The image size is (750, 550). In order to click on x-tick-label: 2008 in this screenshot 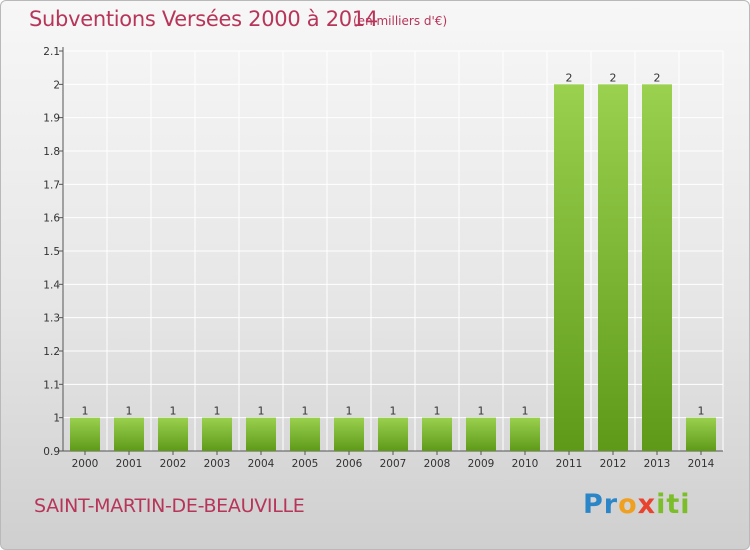, I will do `click(437, 464)`.